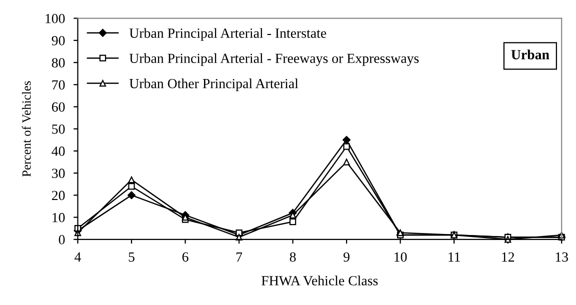 The width and height of the screenshot is (576, 305). Describe the element at coordinates (58, 195) in the screenshot. I see `y-tick-label: 20` at that location.